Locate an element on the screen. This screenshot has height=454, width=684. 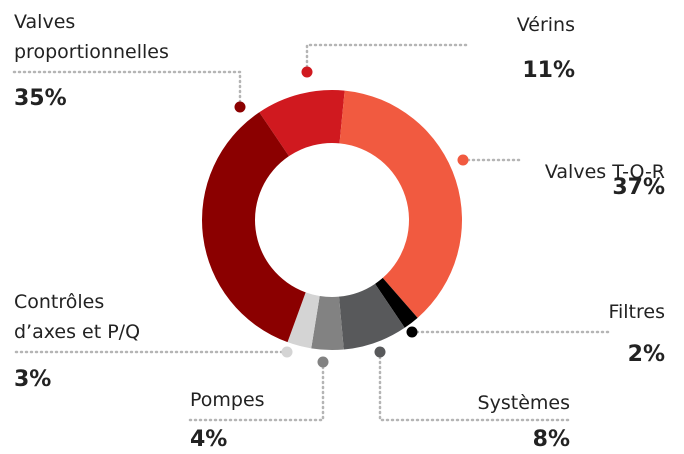
slice-value-label: 37% is located at coordinates (638, 187).